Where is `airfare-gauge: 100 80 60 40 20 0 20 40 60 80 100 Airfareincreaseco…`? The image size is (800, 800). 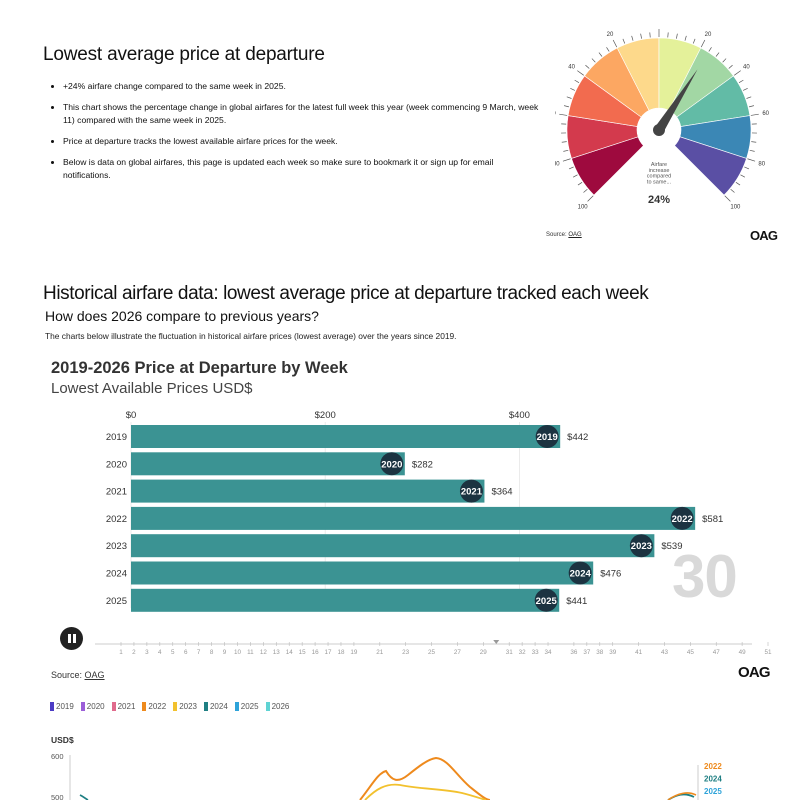 airfare-gauge: 100 80 60 40 20 0 20 40 60 80 100 Airfareincreaseco… is located at coordinates (662, 117).